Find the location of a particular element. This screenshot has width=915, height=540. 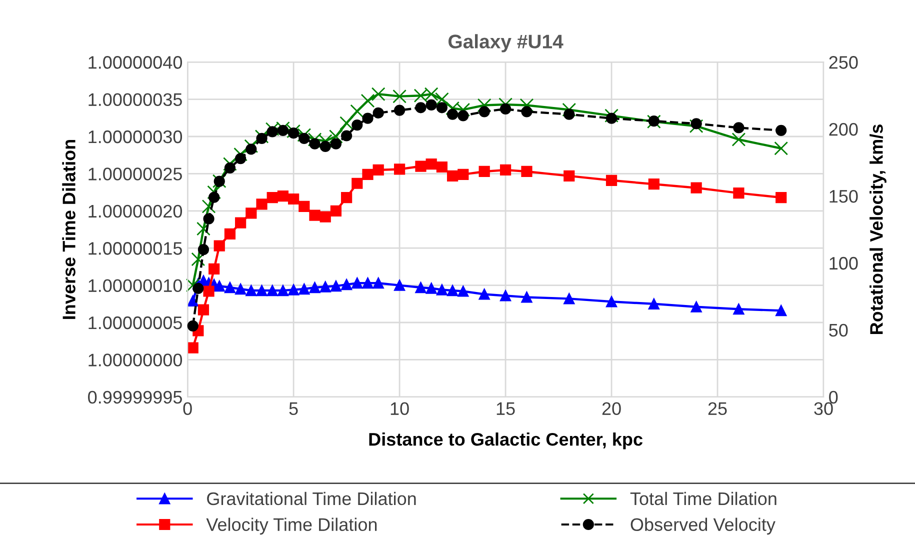

y2-tick-label: 200 is located at coordinates (843, 129).